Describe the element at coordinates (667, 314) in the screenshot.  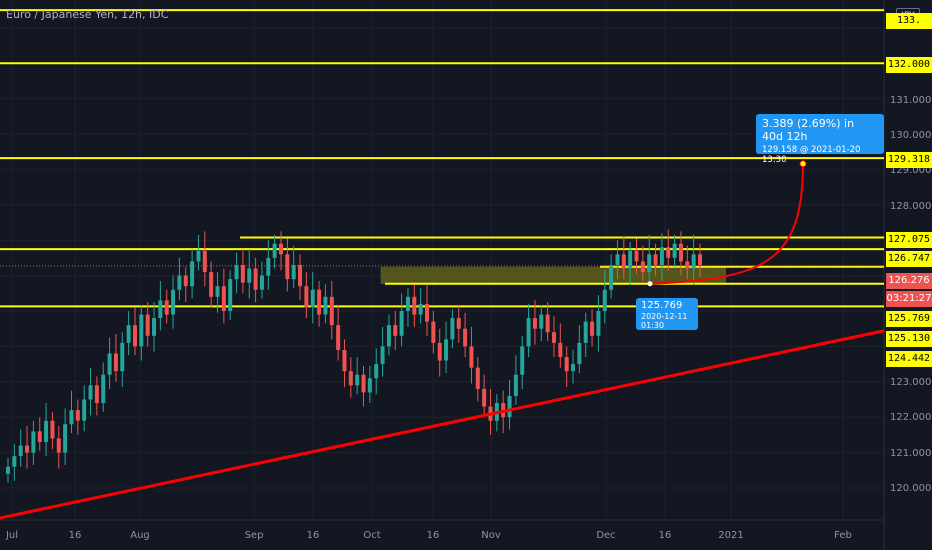
I see `anchor-callout: 125.769 2020-12-11 01:30` at that location.